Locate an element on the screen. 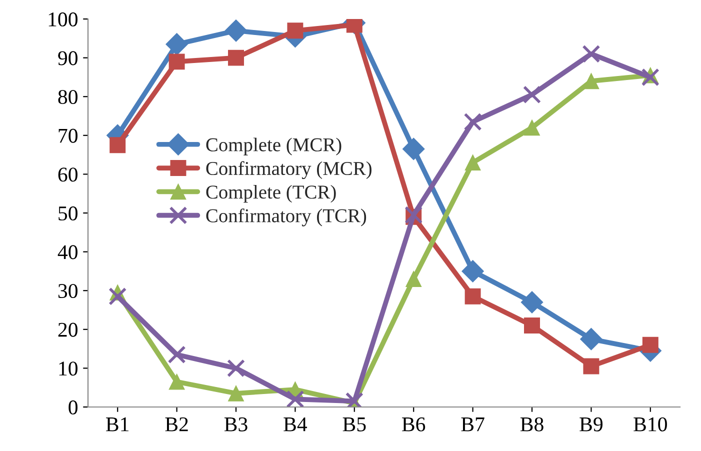 The image size is (701, 451). y-tick-label: 70 is located at coordinates (68, 135).